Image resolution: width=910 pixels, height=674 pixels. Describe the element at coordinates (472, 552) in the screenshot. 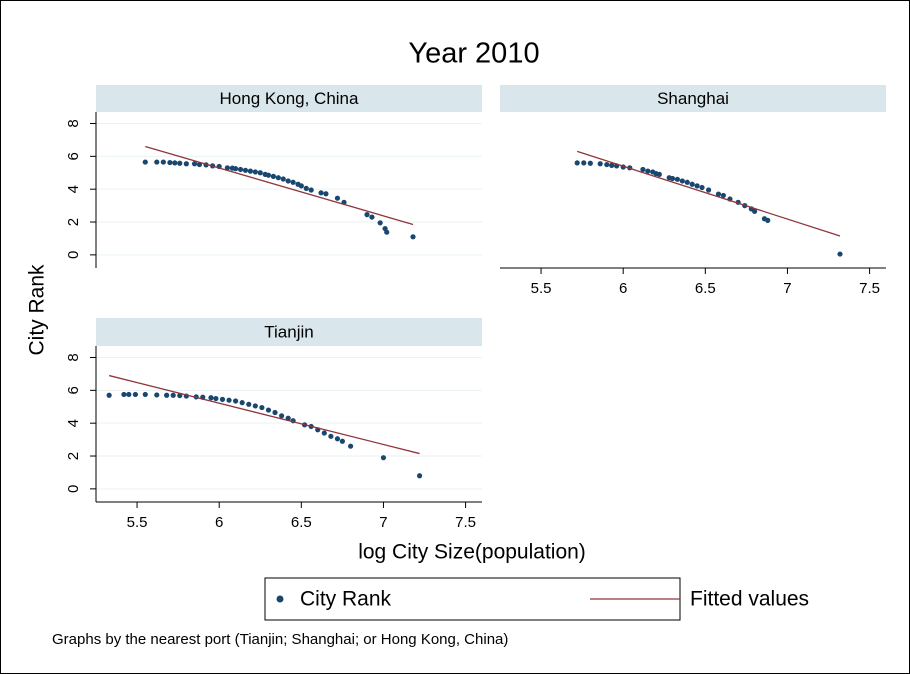

I see `x-axis-label: log City Size(population)` at that location.